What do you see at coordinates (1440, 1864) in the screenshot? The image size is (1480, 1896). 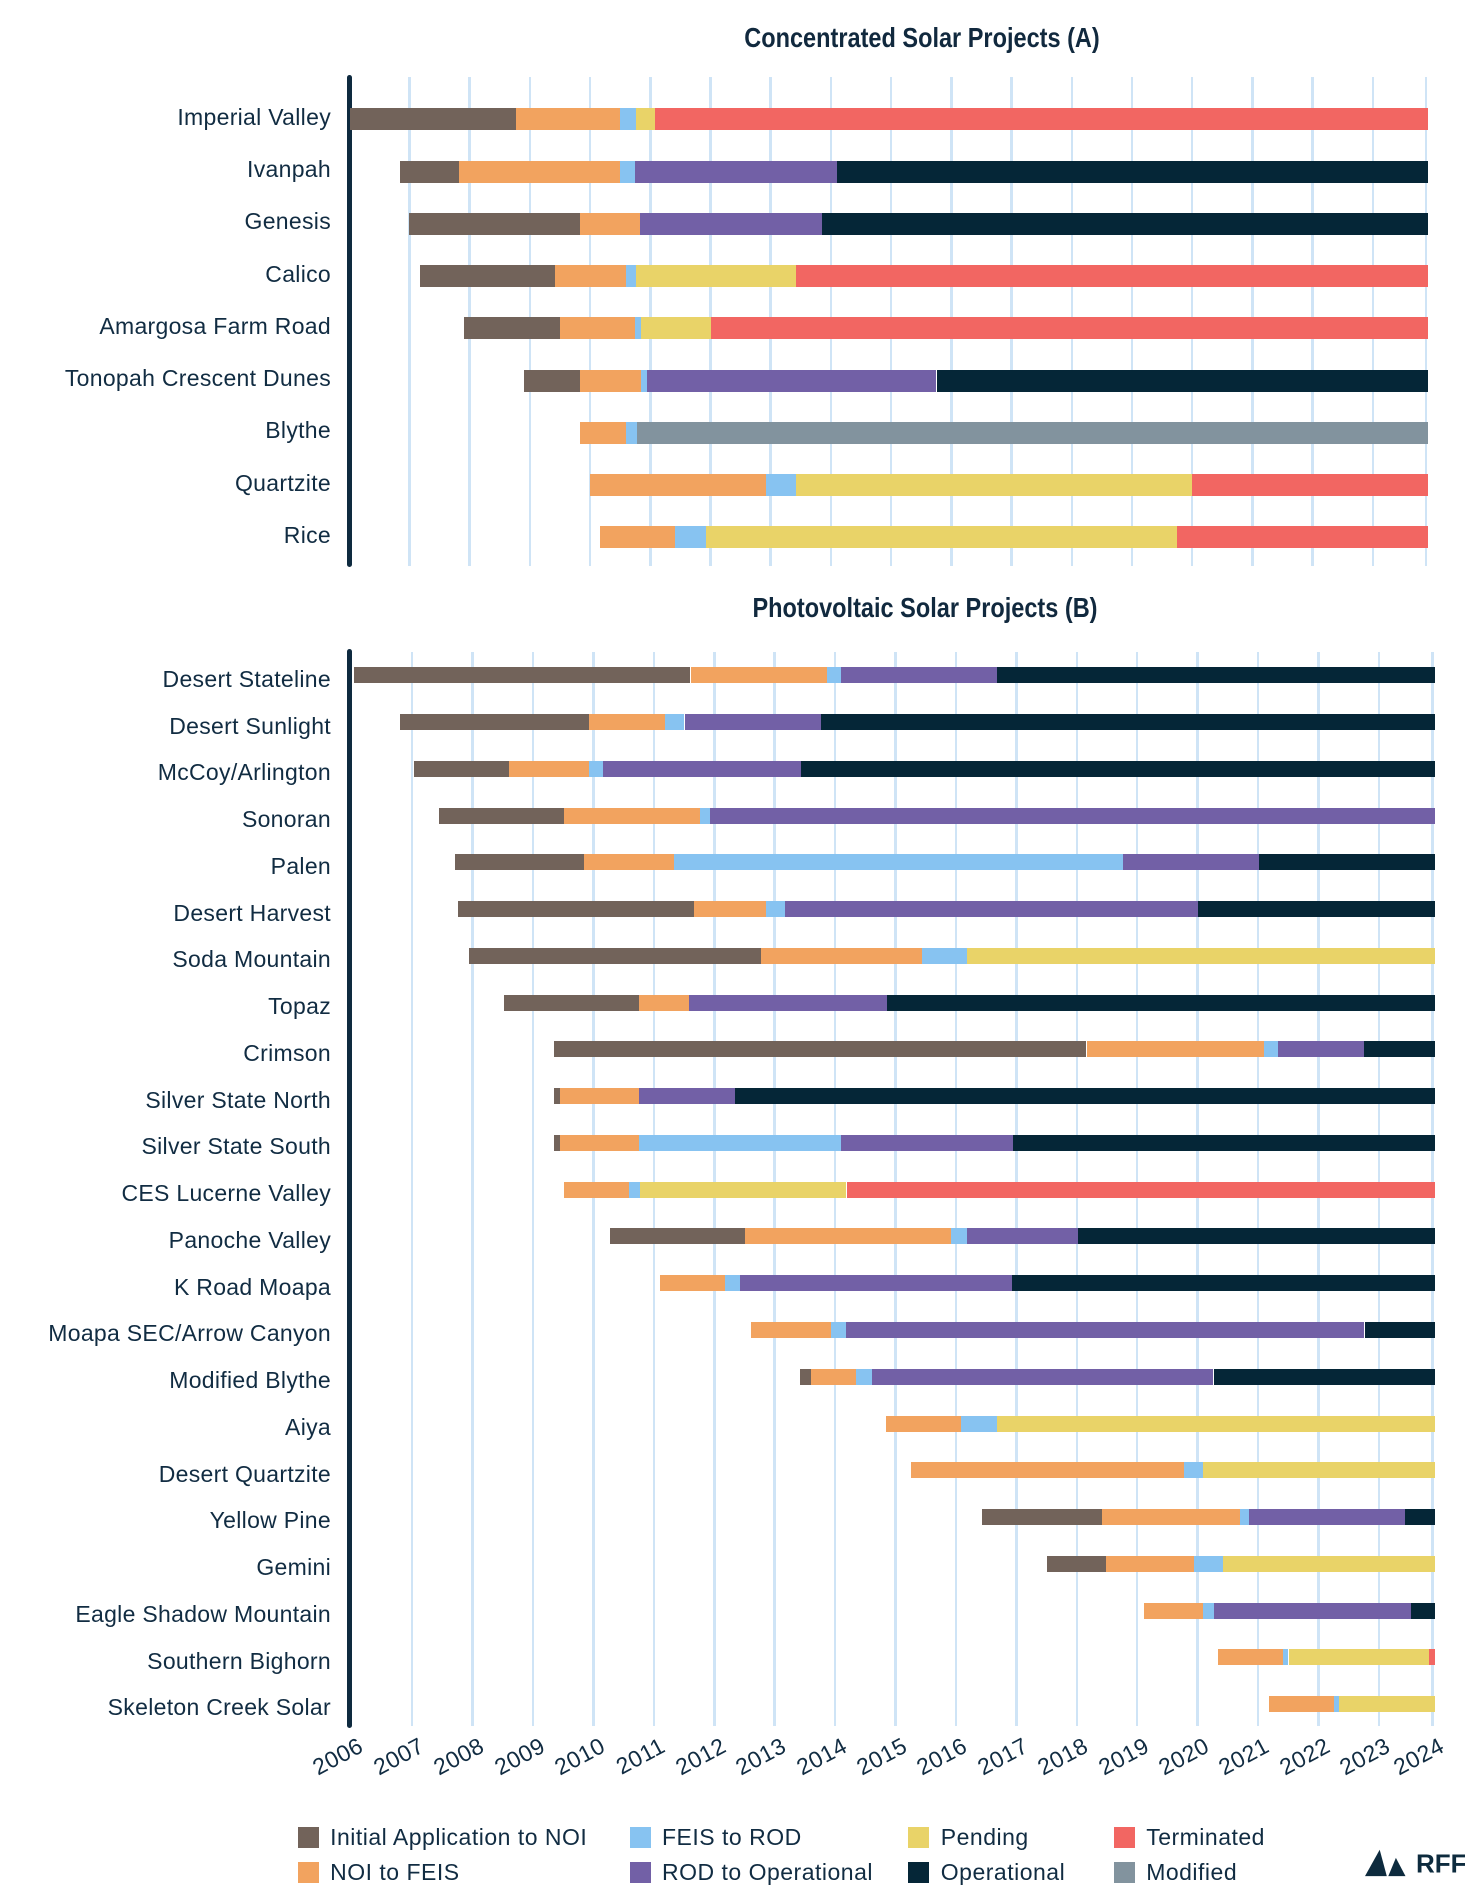 I see `svg-text: RFF` at bounding box center [1440, 1864].